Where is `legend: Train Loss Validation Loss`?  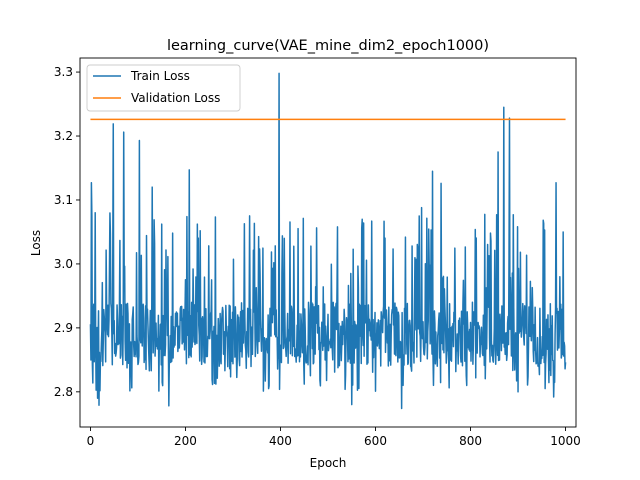 legend: Train Loss Validation Loss is located at coordinates (163, 88).